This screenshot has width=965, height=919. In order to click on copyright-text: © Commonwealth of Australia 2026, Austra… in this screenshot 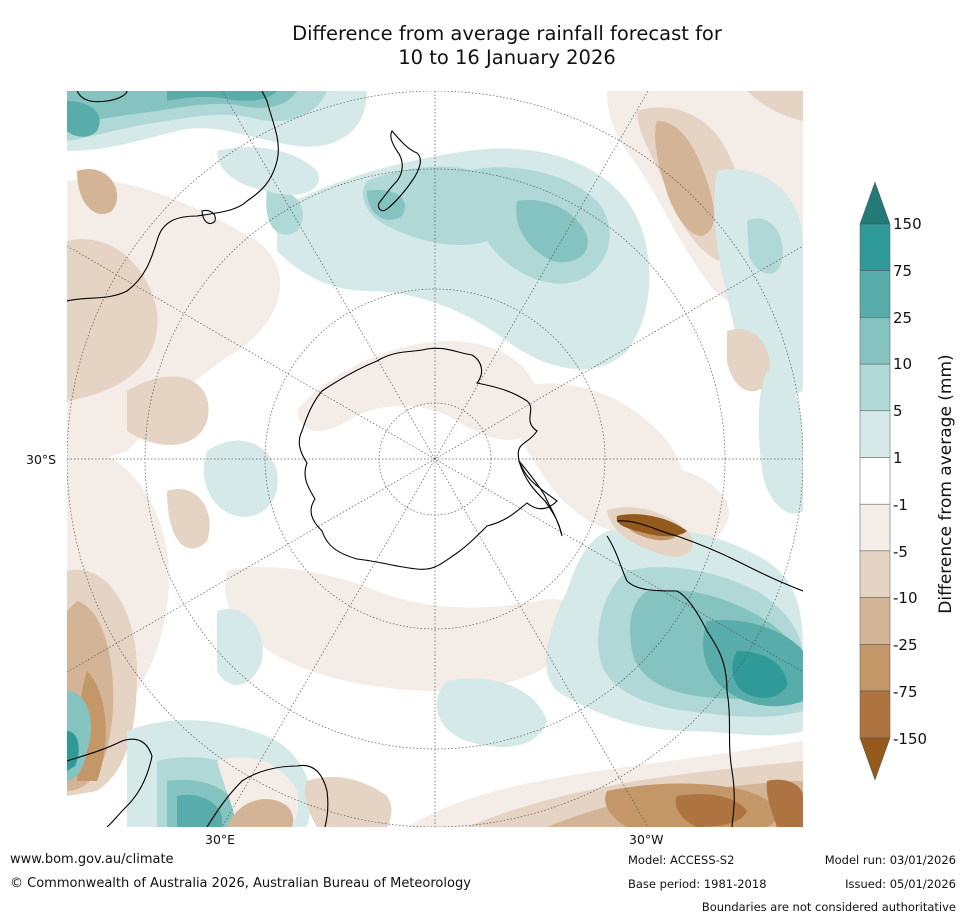, I will do `click(240, 883)`.